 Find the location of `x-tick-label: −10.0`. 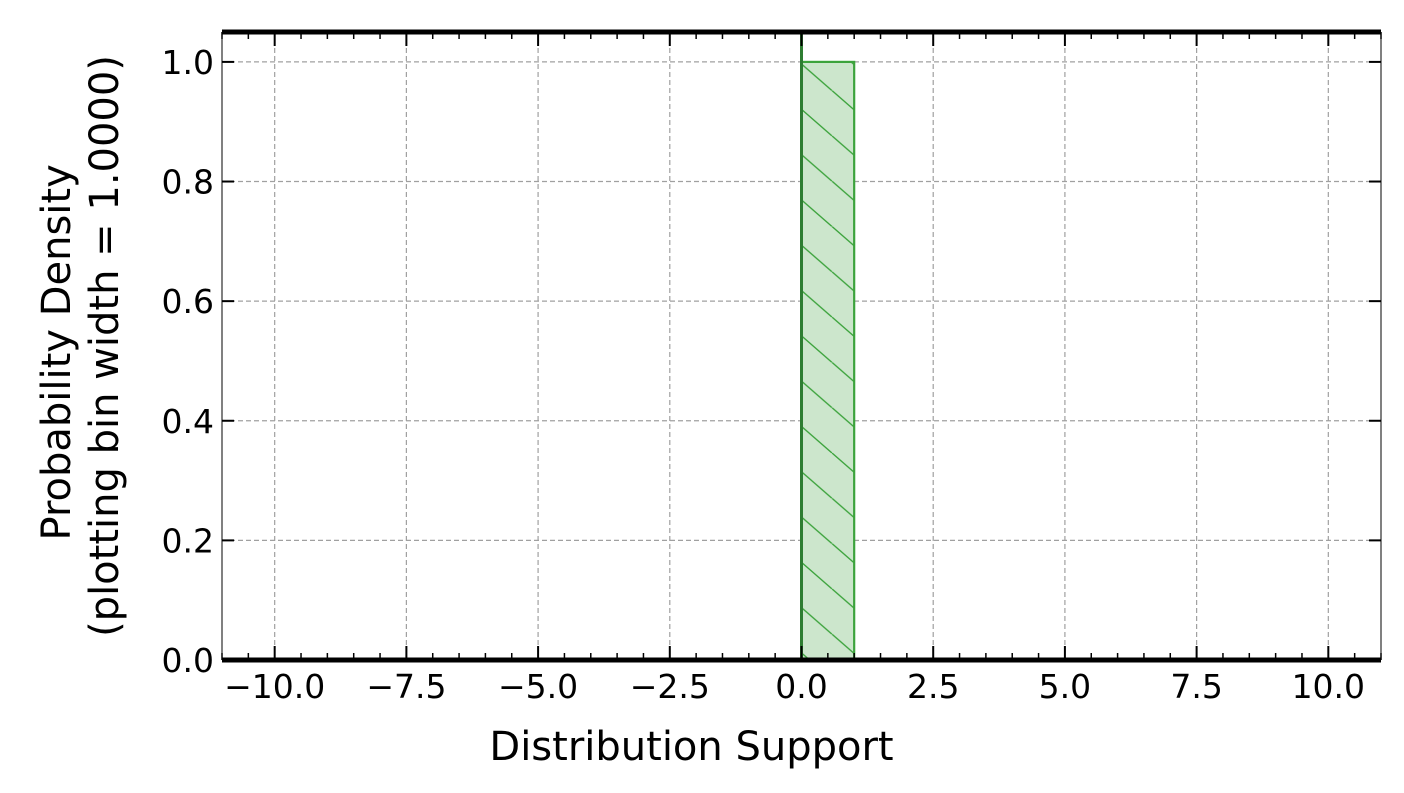

x-tick-label: −10.0 is located at coordinates (274, 686).